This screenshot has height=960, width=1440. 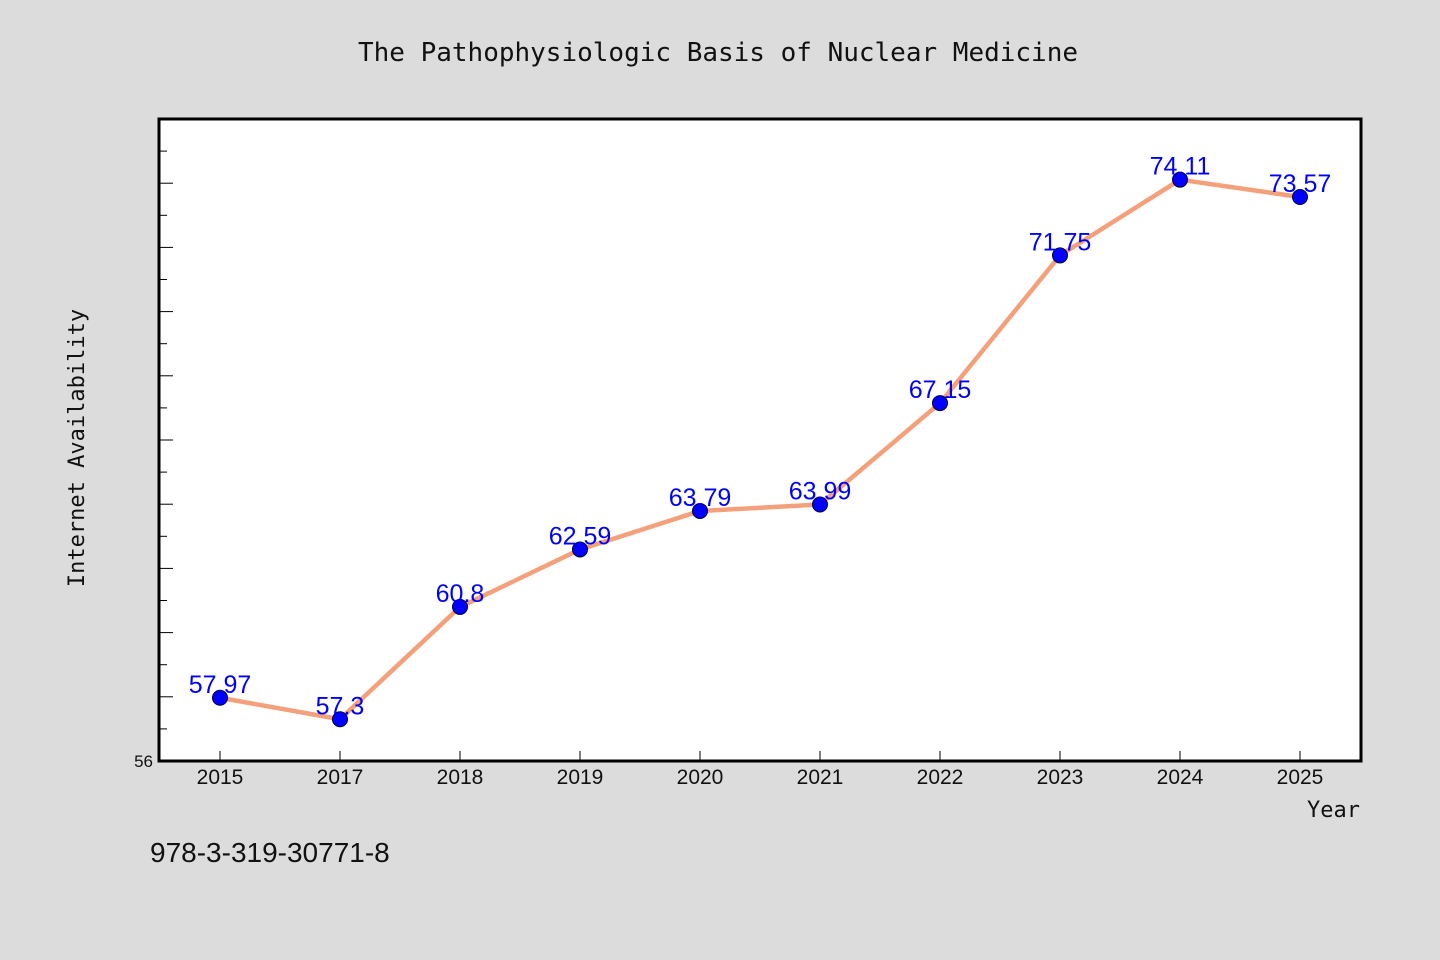 What do you see at coordinates (1060, 777) in the screenshot?
I see `x-tick-label: 2023` at bounding box center [1060, 777].